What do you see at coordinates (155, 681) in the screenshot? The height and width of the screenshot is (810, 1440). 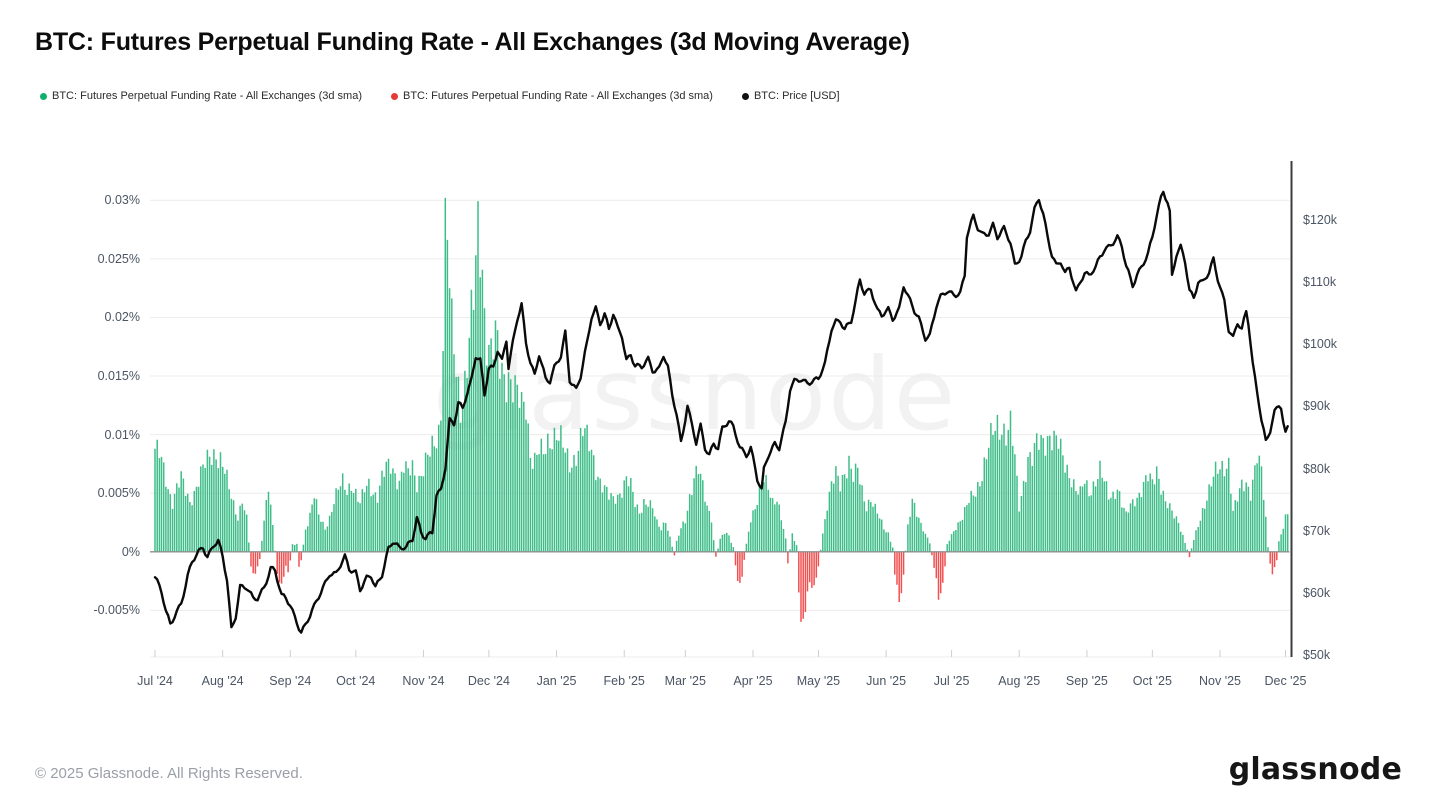 I see `x-axis-label-month: Jul '24` at bounding box center [155, 681].